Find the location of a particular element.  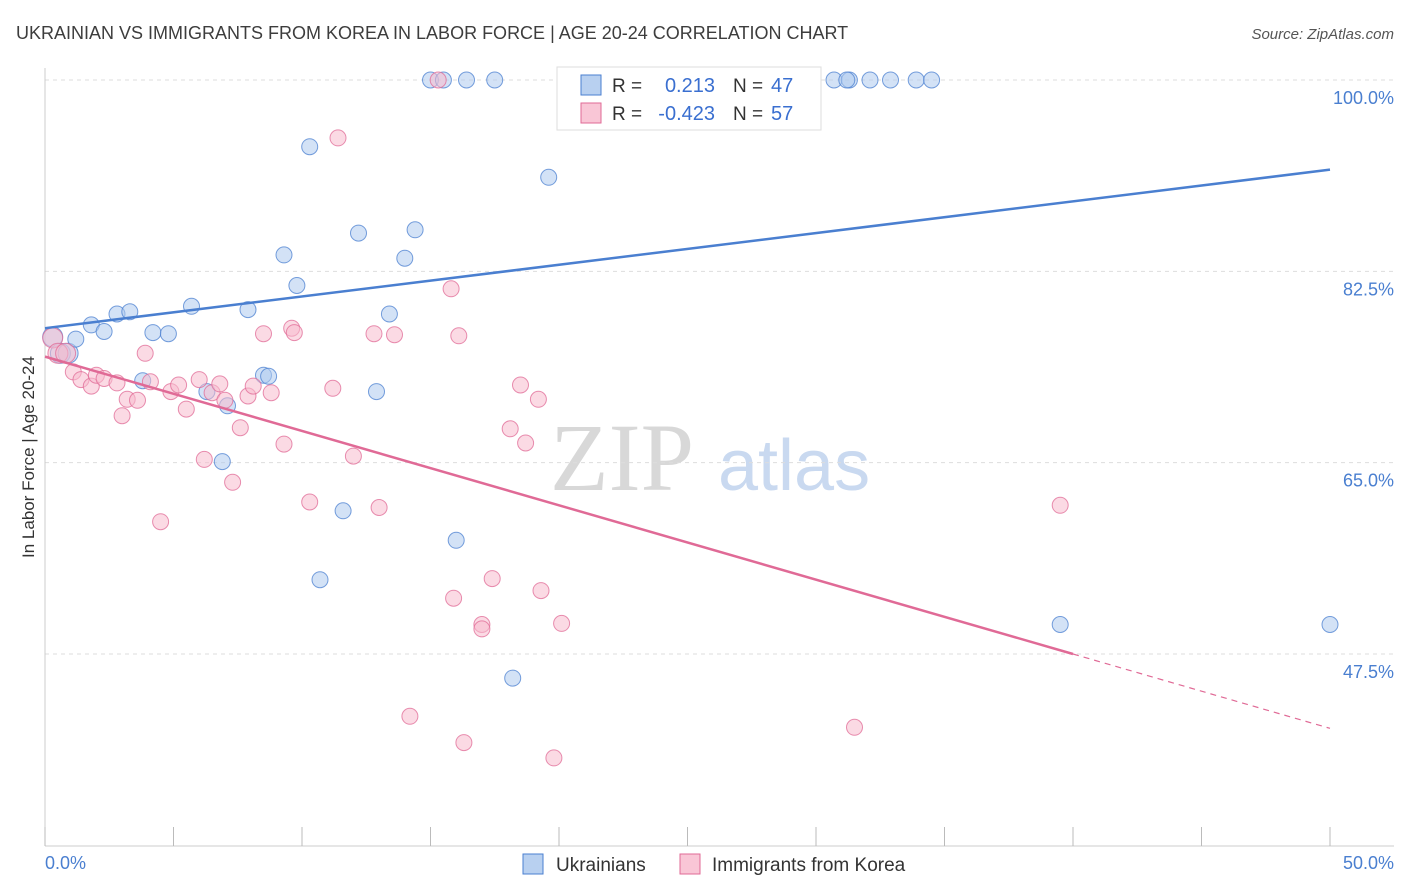

stats-legend-n-label-2: N = is located at coordinates (748, 114).